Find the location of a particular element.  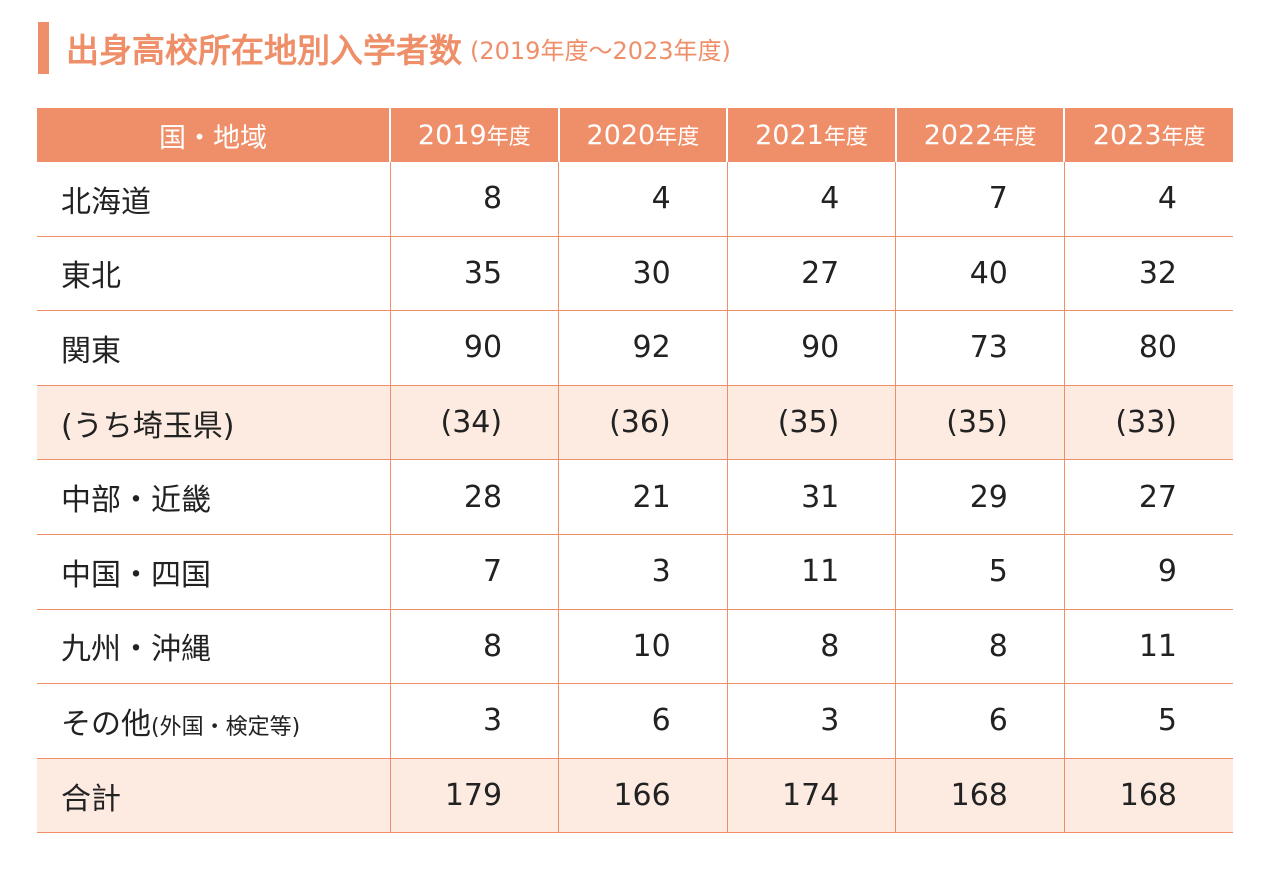

cell-value: 166 is located at coordinates (643, 796).